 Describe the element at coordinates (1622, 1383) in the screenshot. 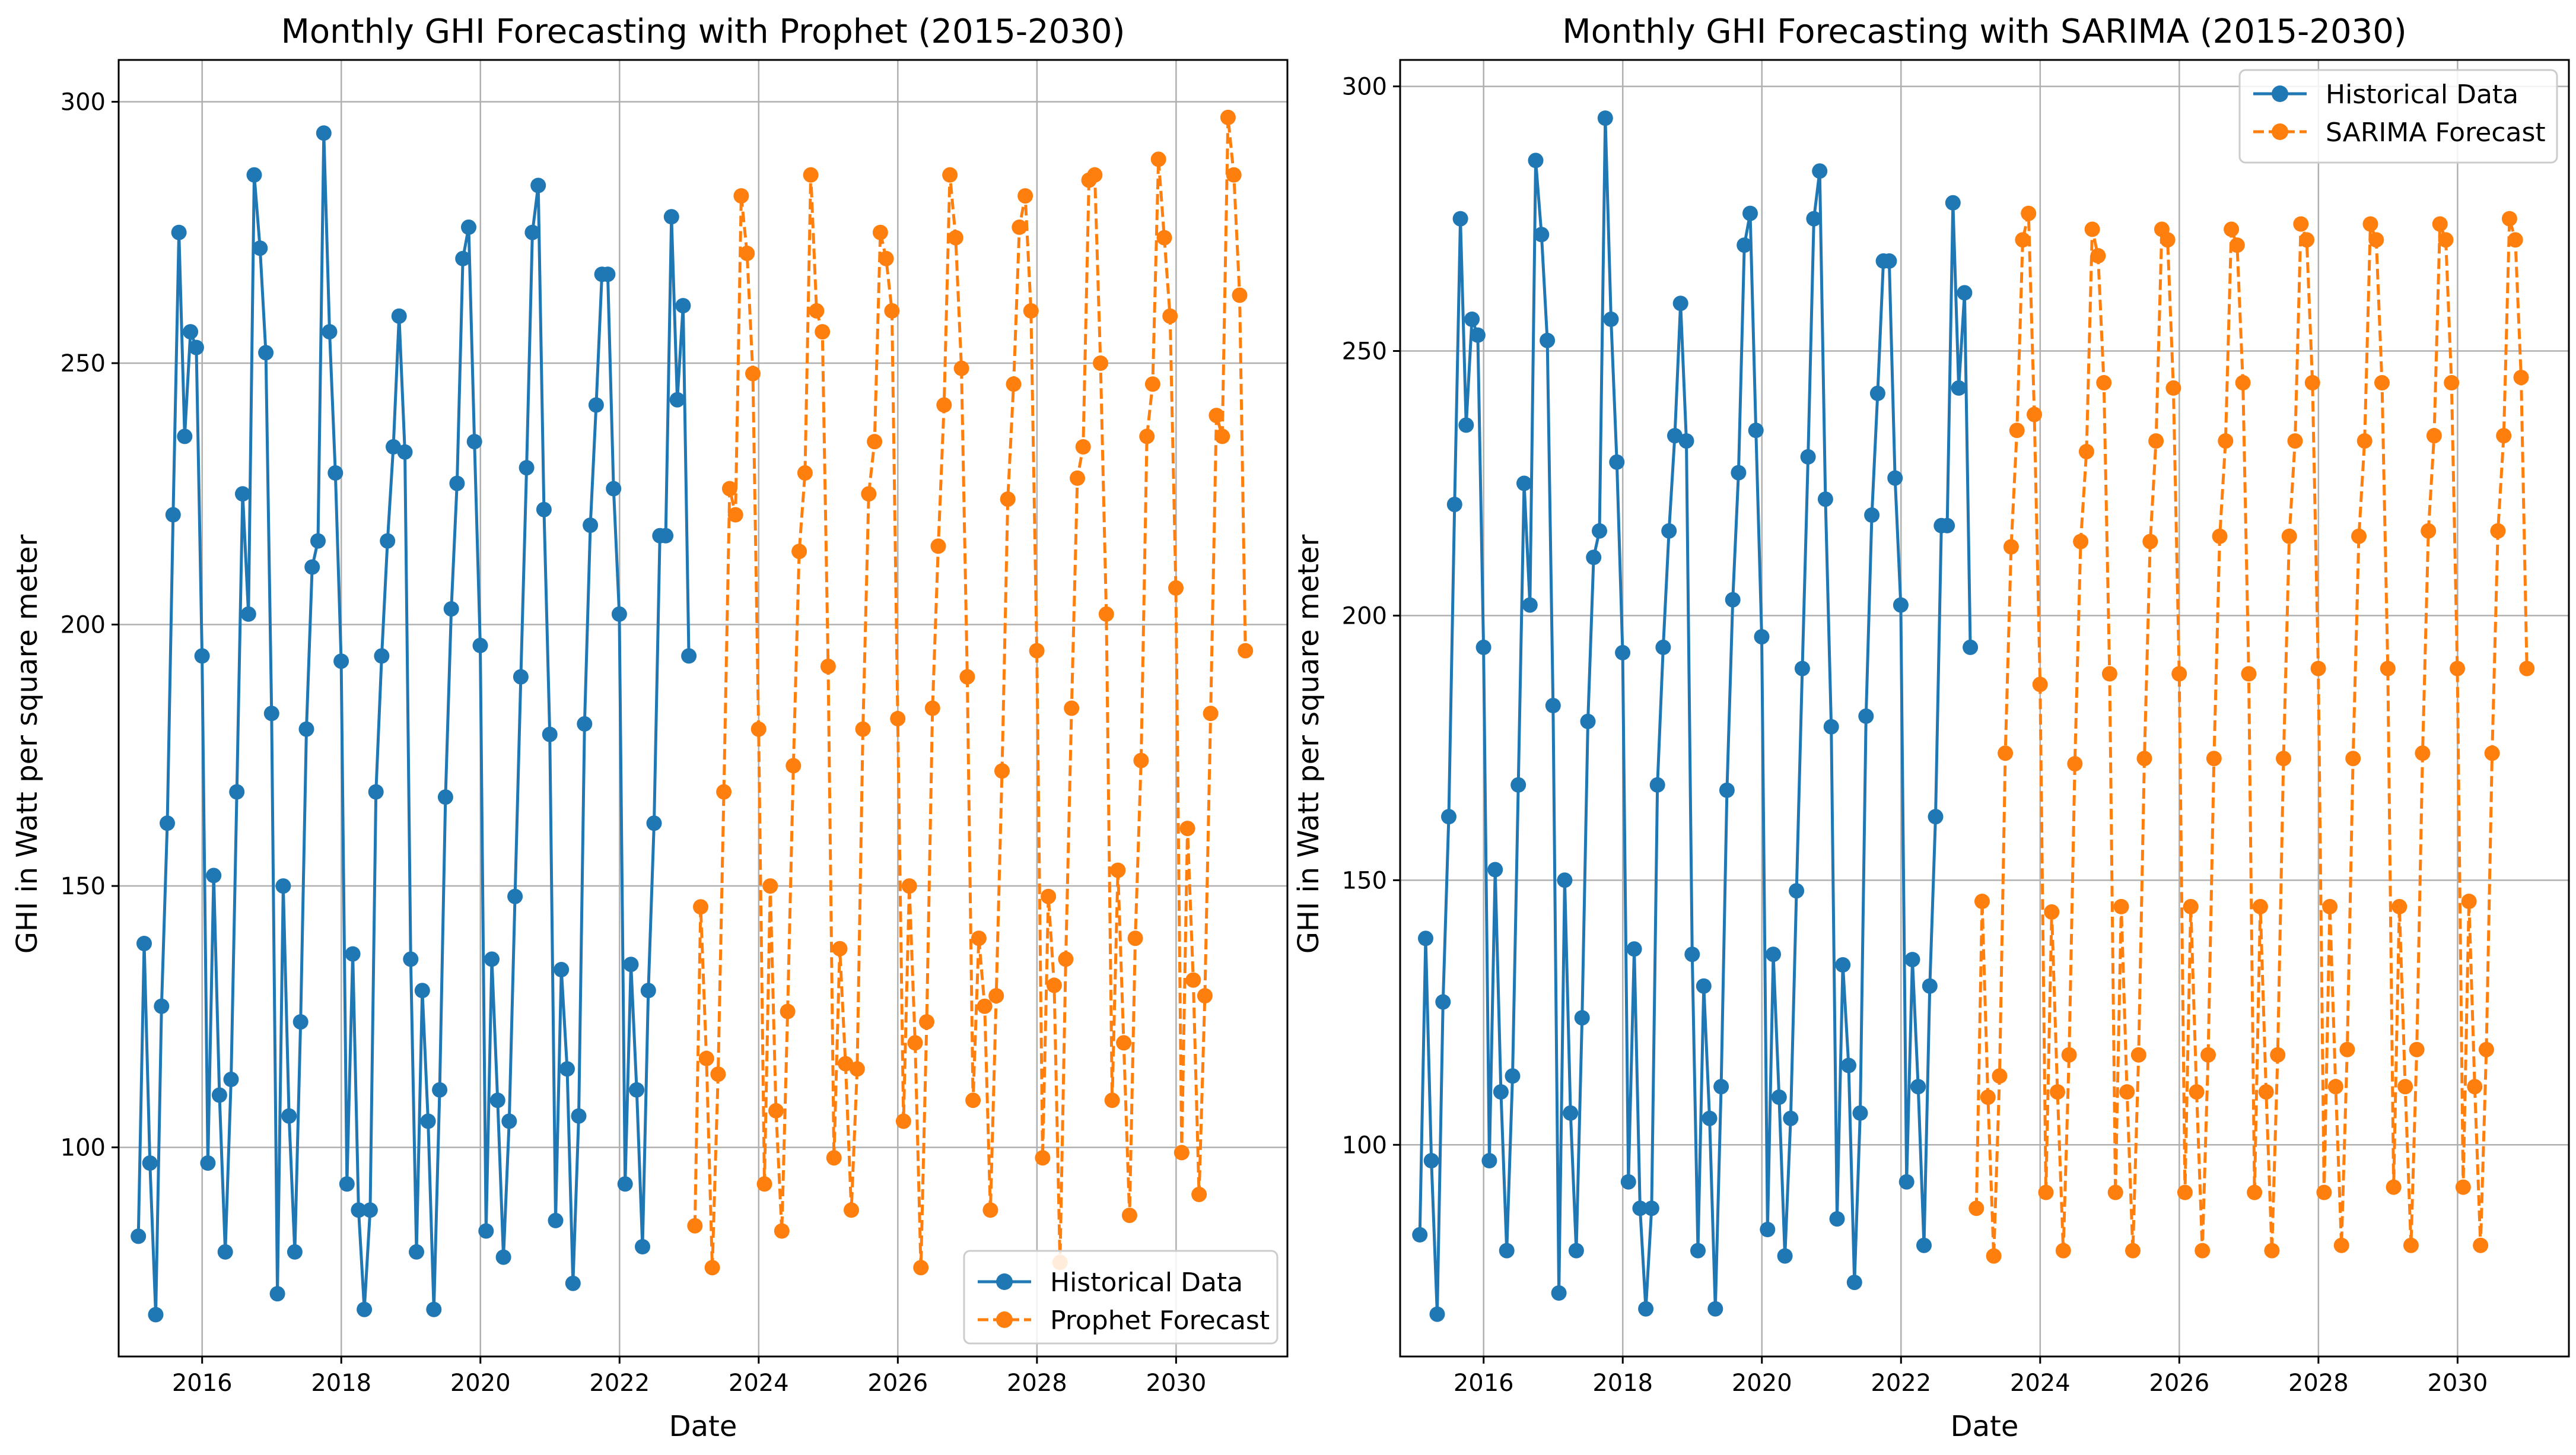

I see `x-tick-label: 2018` at that location.